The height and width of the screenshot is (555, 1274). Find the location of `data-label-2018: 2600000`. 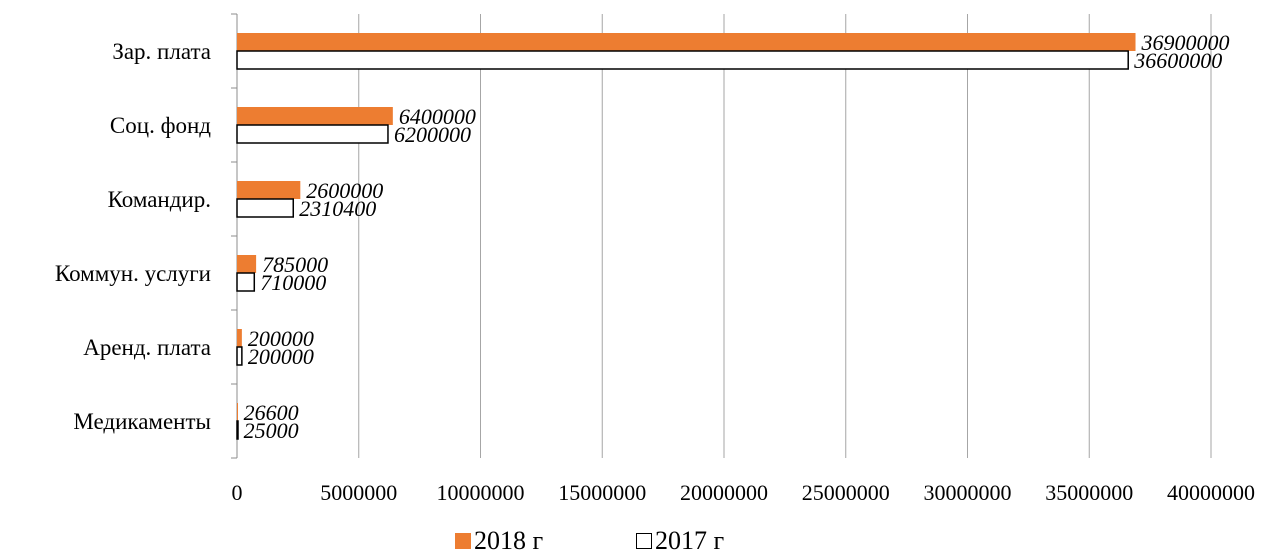

data-label-2018: 2600000 is located at coordinates (344, 190).